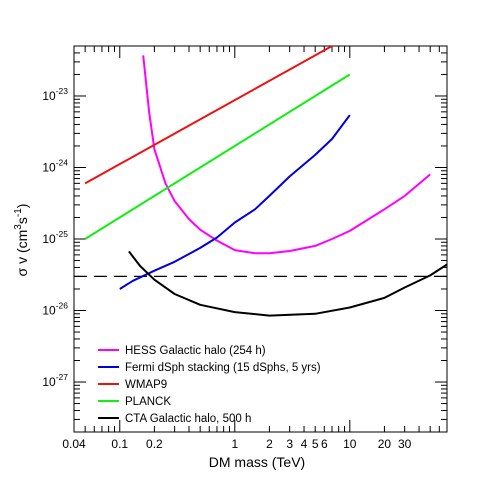  I want to click on y-axis-title: σ v (cm3s-1), so click(21, 240).